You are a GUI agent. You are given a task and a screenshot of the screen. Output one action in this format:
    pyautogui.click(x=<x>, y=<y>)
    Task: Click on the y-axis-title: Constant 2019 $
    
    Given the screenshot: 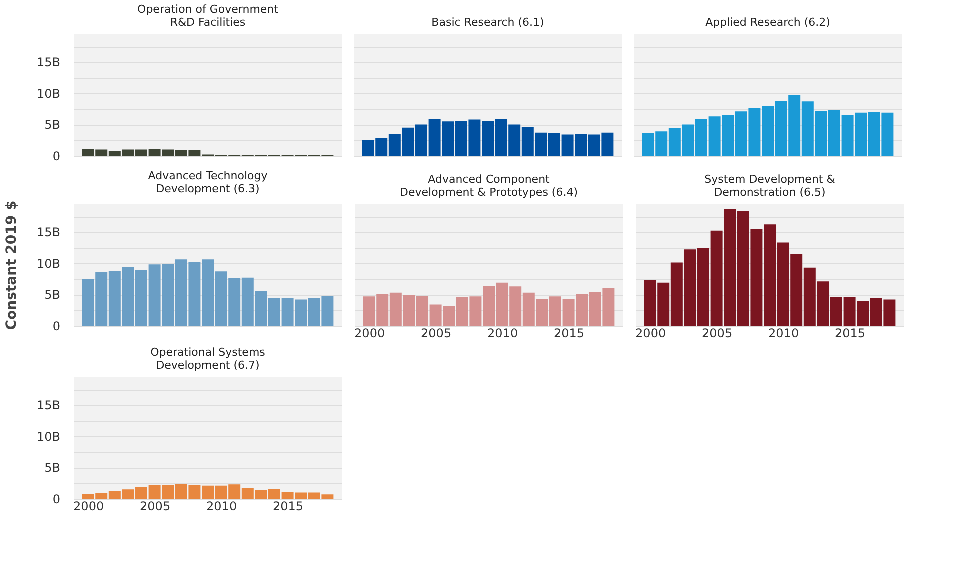 What is the action you would take?
    pyautogui.click(x=12, y=265)
    